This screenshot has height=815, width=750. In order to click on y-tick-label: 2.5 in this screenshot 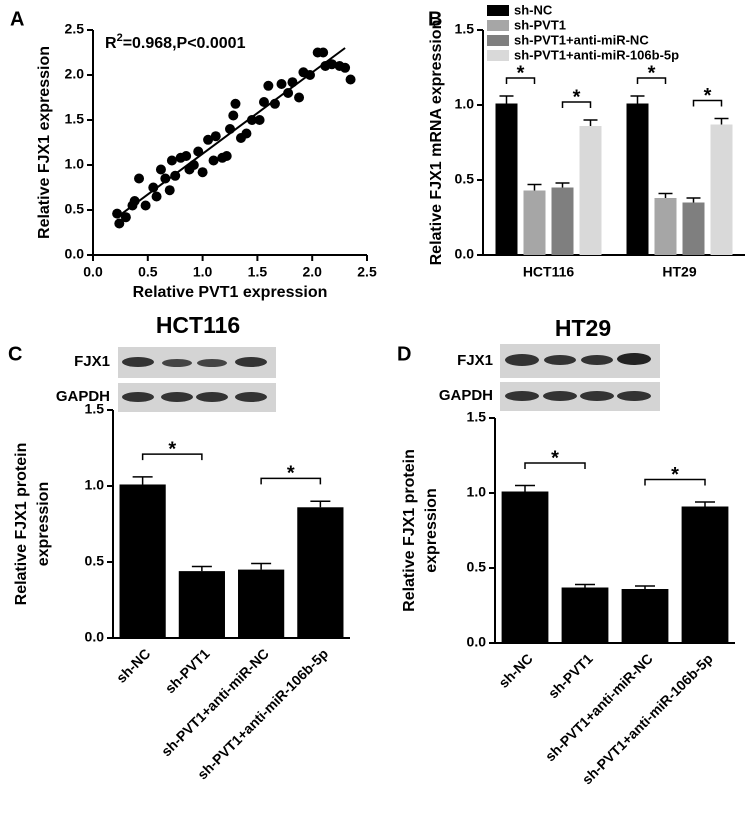, I will do `click(75, 29)`.